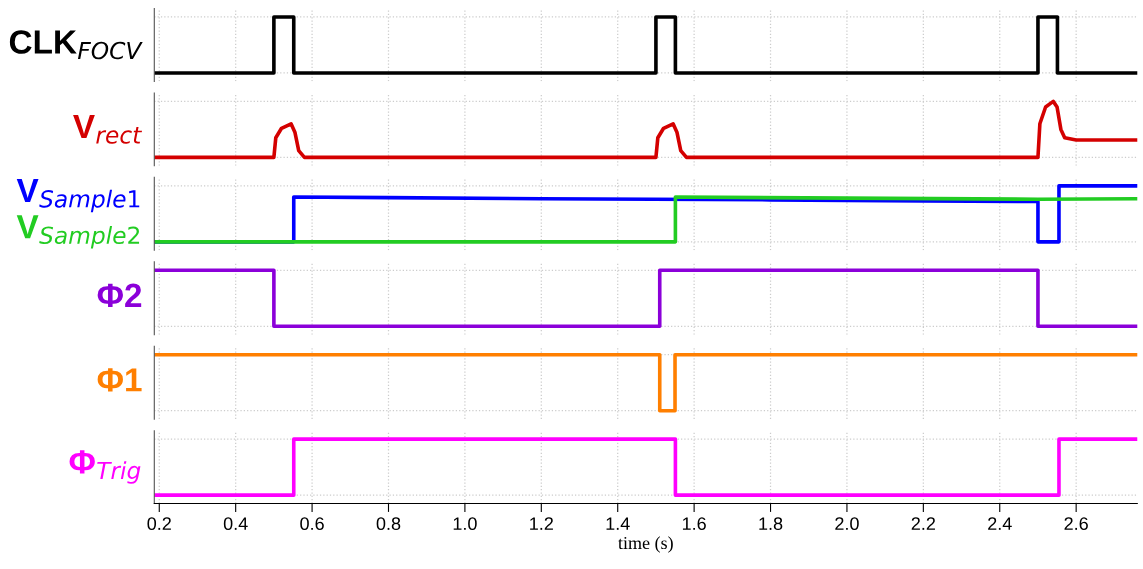 This screenshot has height=569, width=1143. I want to click on x-tick-label: 1.8, so click(771, 524).